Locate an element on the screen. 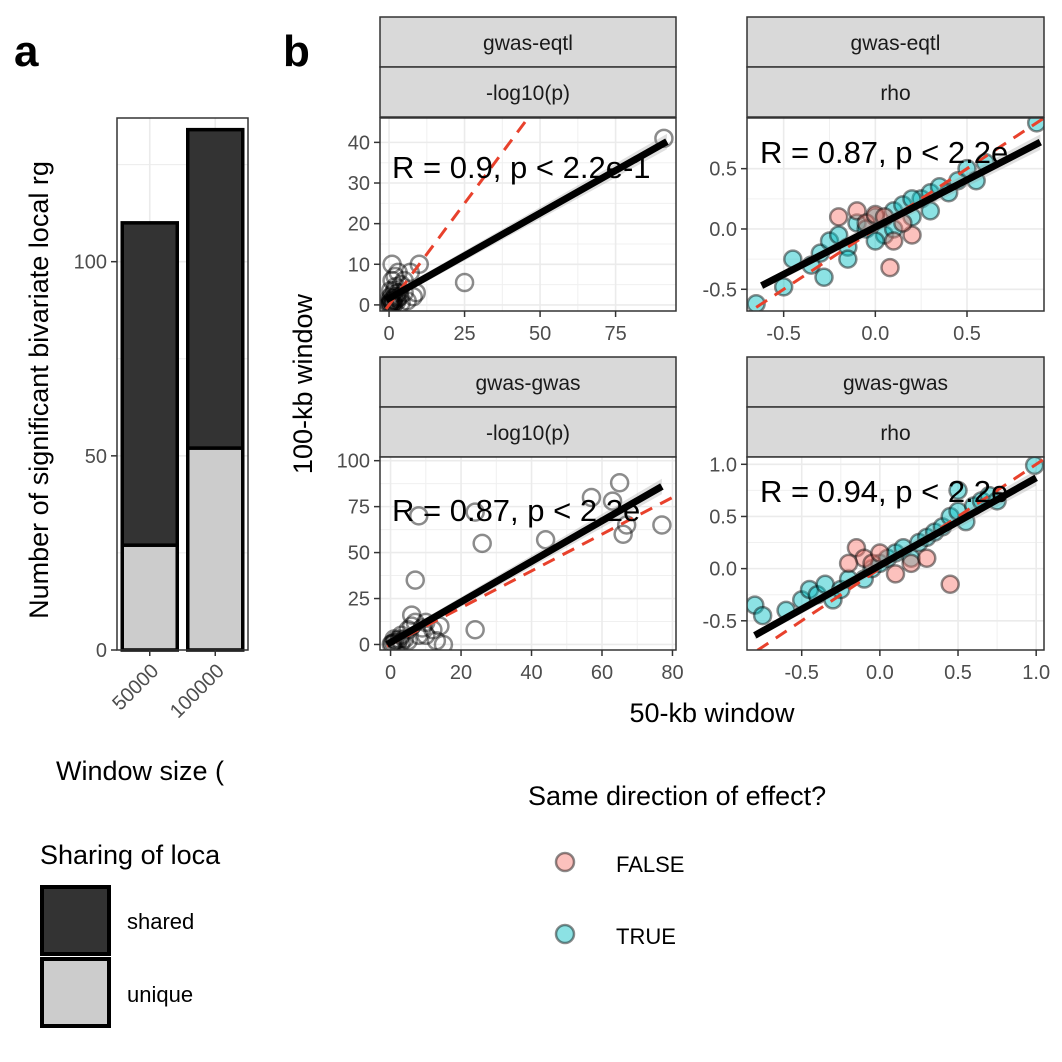 This screenshot has height=1062, width=1062. facet-plot-area: R = 0.9, p < 2.2e-1 is located at coordinates (528, 214).